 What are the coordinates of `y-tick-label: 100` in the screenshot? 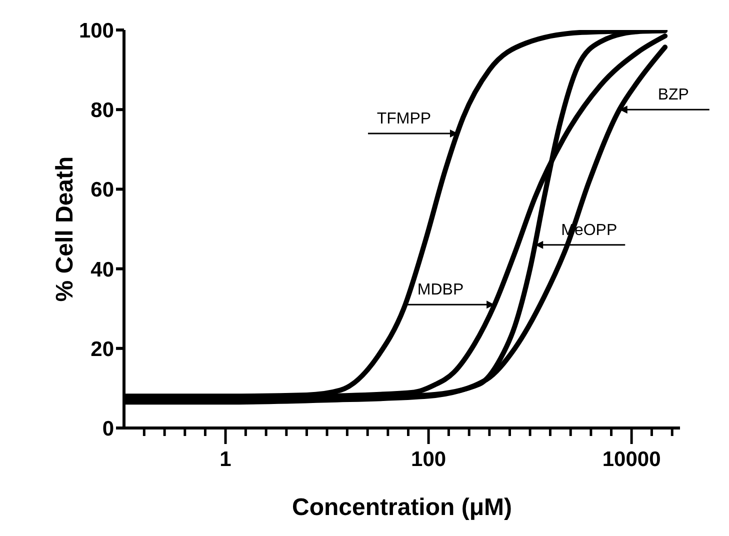 It's located at (96, 30).